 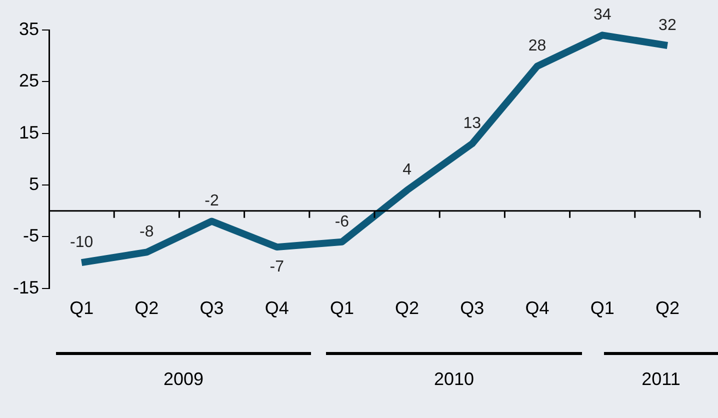 I want to click on y-tick-label: 15, so click(x=29, y=132).